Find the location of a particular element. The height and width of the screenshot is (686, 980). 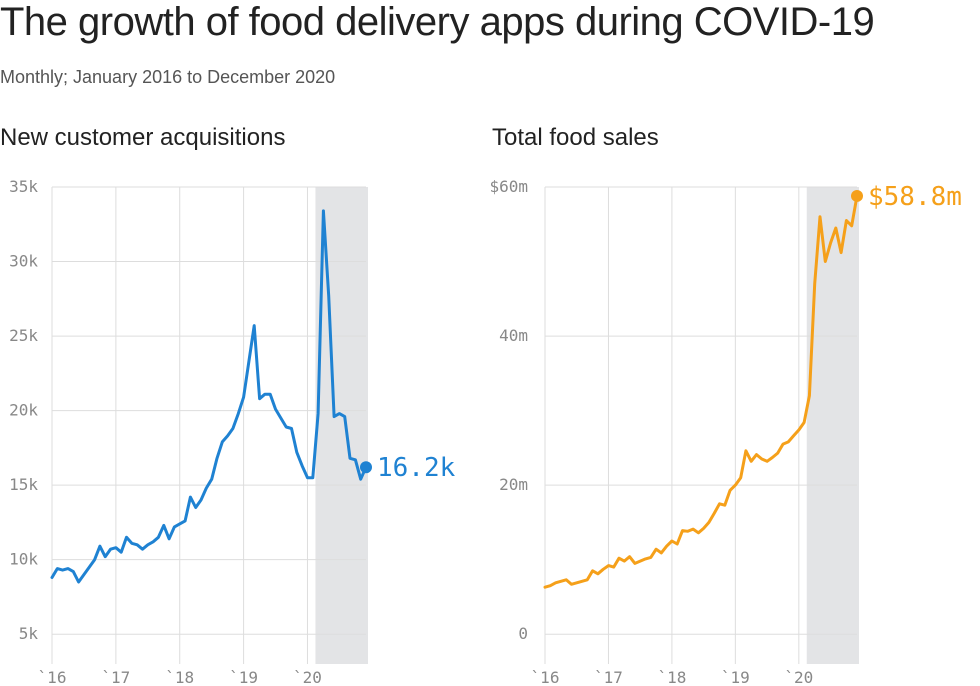

left-end-value-label: 16.2k is located at coordinates (416, 468).